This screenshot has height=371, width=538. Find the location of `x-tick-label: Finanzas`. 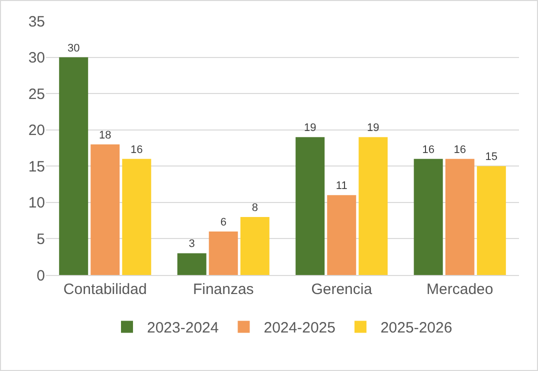

x-tick-label: Finanzas is located at coordinates (223, 289).